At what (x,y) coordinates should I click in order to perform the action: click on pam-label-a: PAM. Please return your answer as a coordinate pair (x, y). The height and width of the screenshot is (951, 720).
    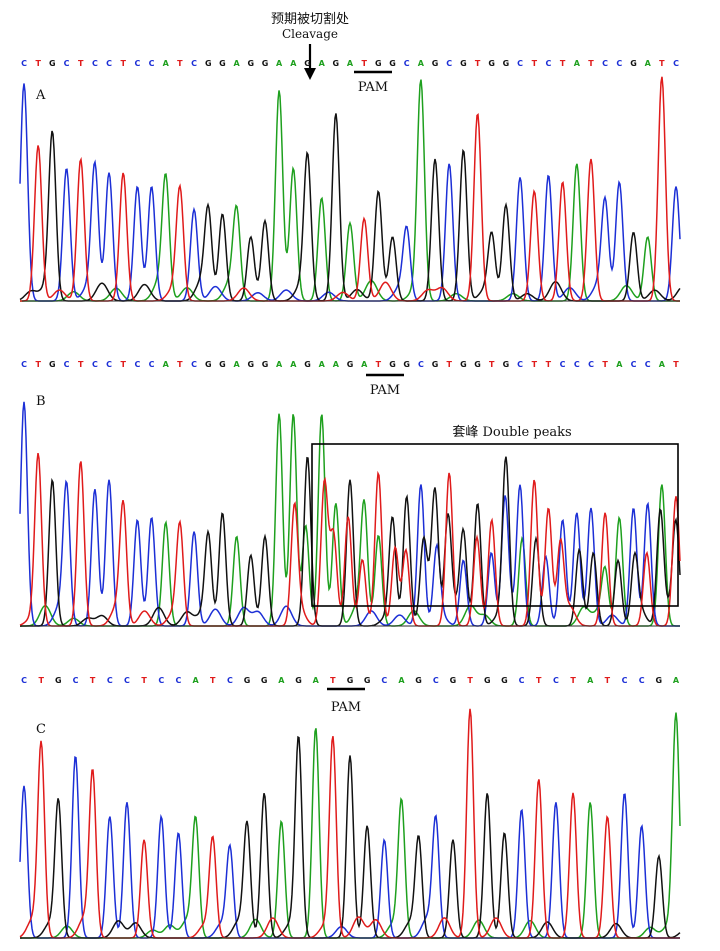
    Looking at the image, I should click on (373, 87).